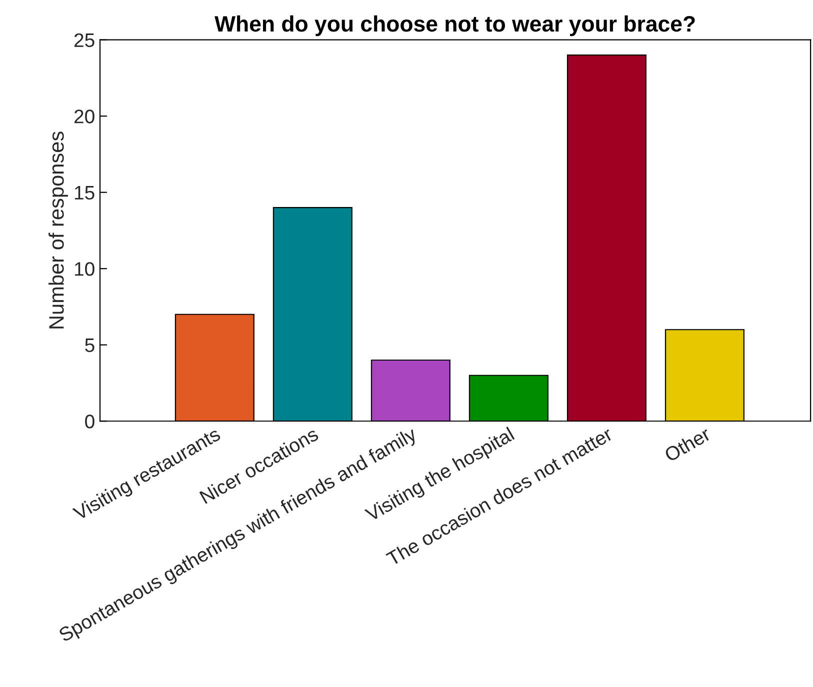 This screenshot has width=813, height=687. What do you see at coordinates (84, 269) in the screenshot?
I see `y-tick-label: 10` at bounding box center [84, 269].